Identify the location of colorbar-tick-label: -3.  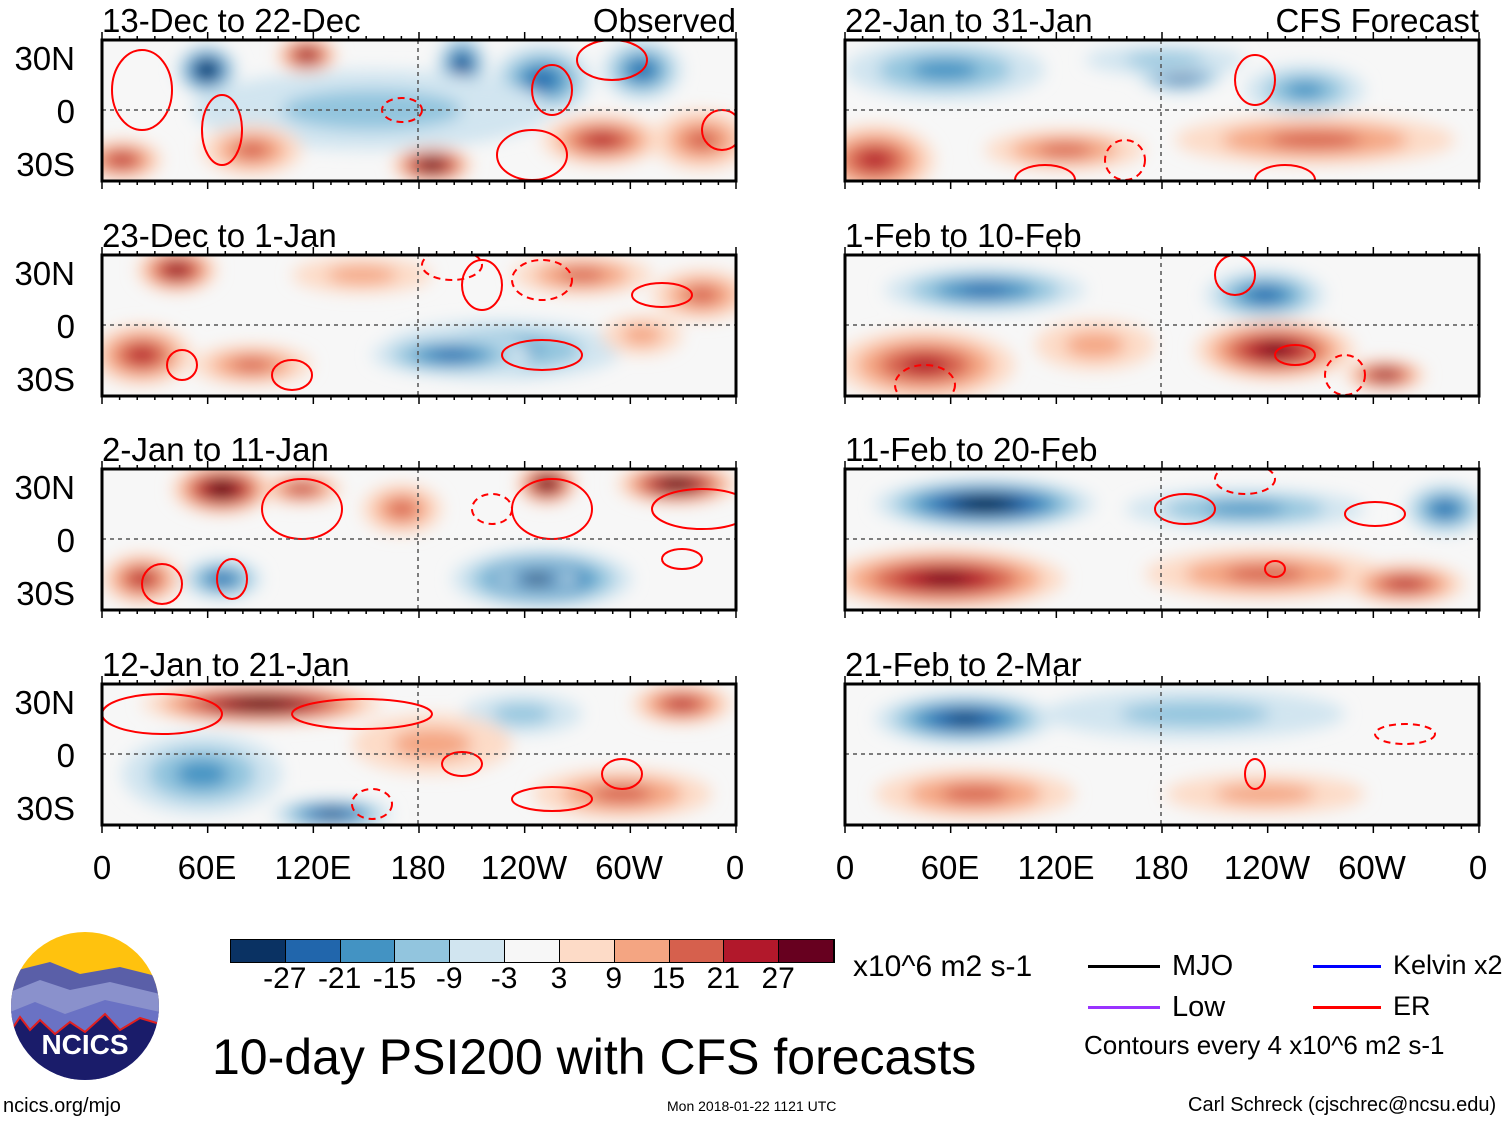
(504, 978).